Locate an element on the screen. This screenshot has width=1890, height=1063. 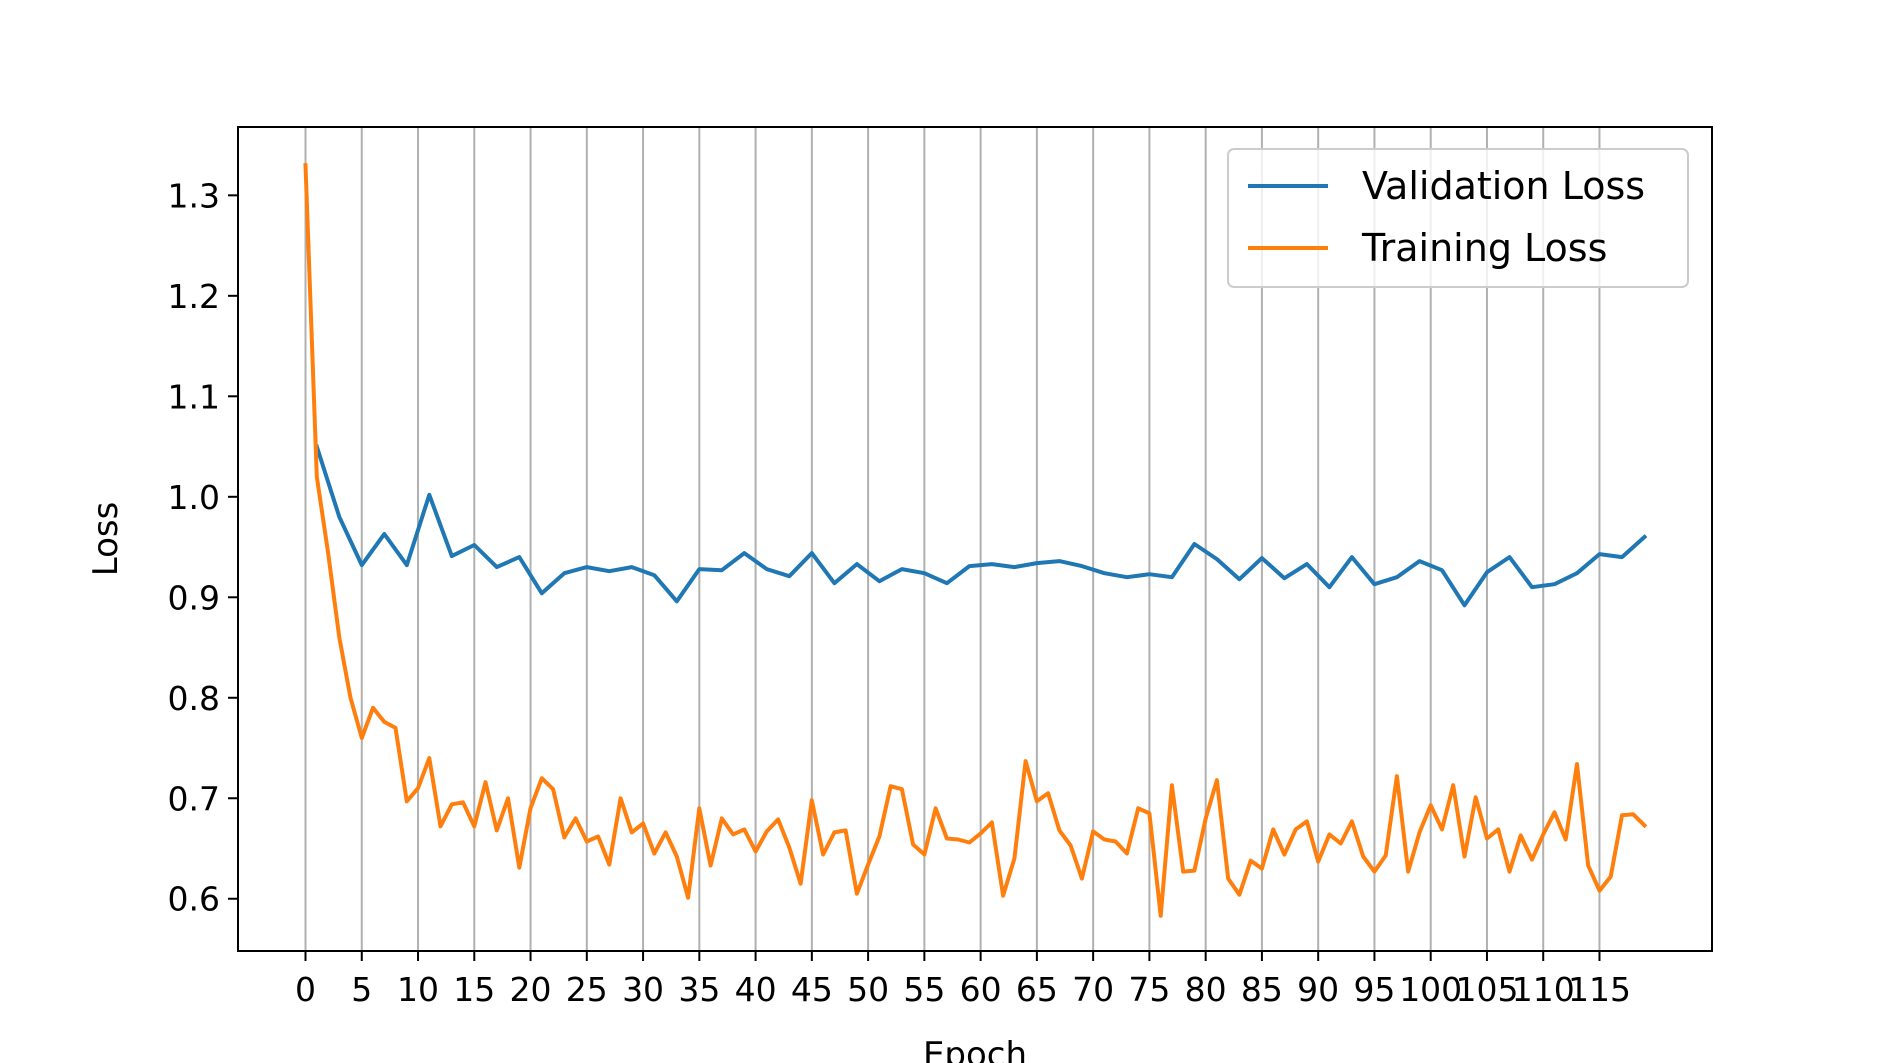
x-tick-label: 25 is located at coordinates (587, 989).